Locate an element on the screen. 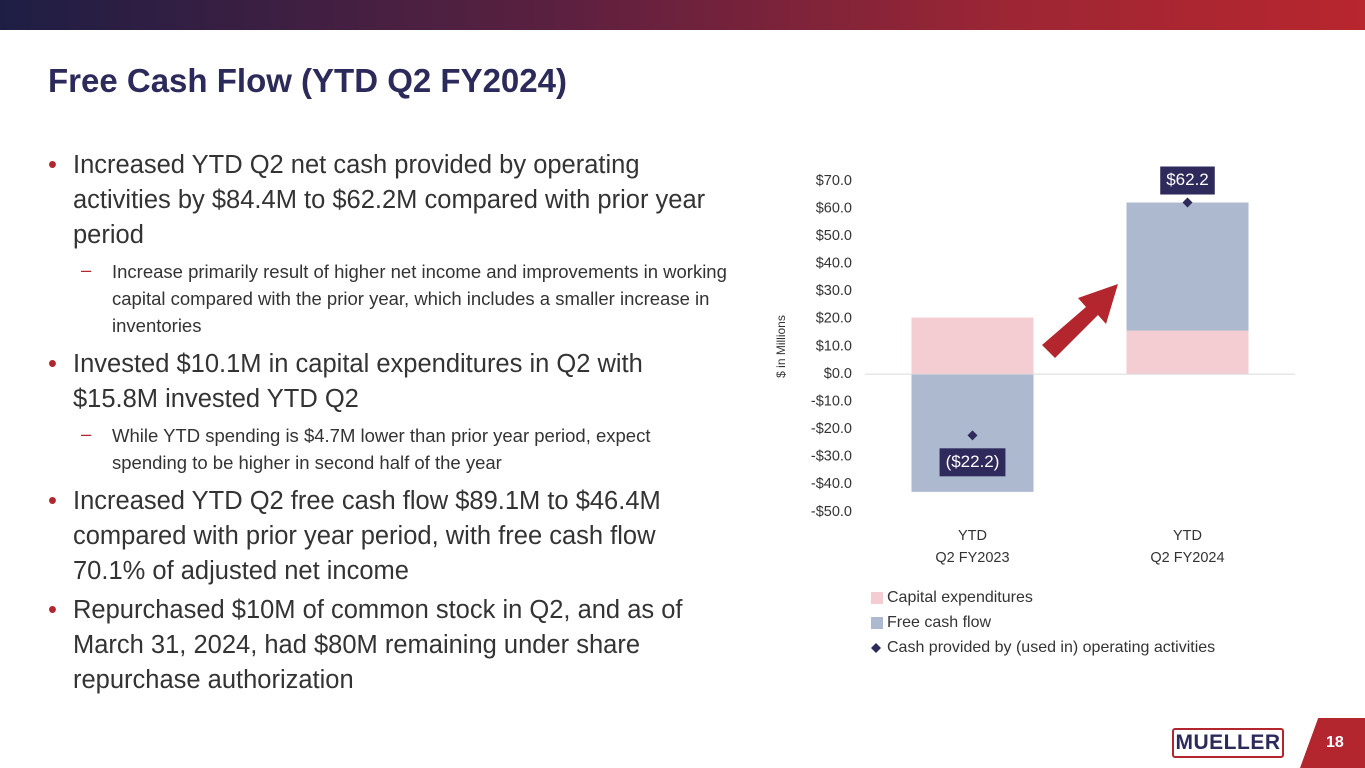 The width and height of the screenshot is (1365, 768). x-tick-label-line: Q2 FY2024 is located at coordinates (1187, 558).